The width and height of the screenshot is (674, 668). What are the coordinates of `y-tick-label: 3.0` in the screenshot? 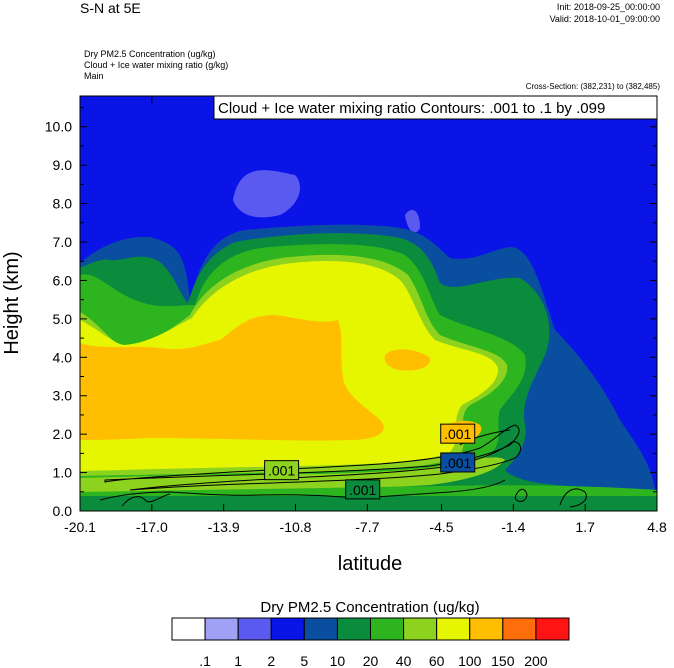 It's located at (63, 396).